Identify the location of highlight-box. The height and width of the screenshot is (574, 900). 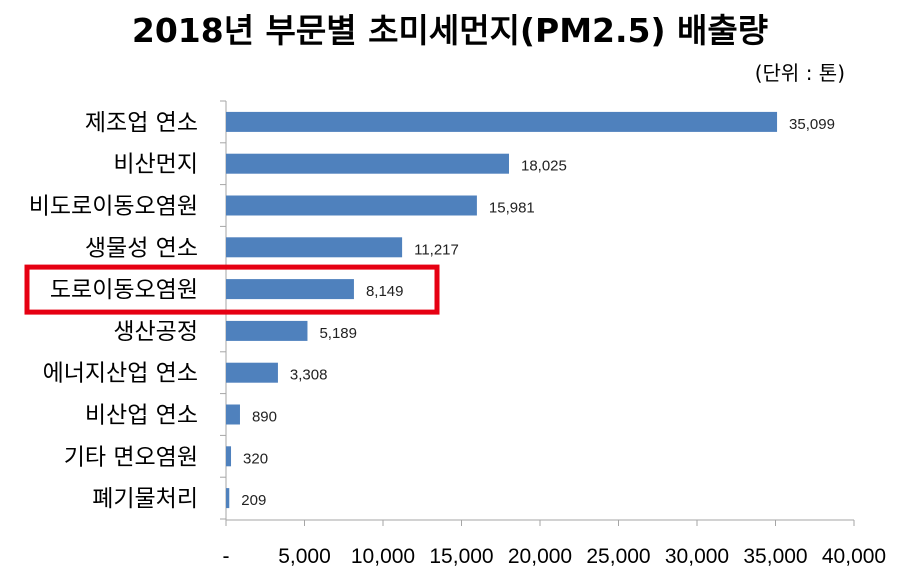
(232, 289).